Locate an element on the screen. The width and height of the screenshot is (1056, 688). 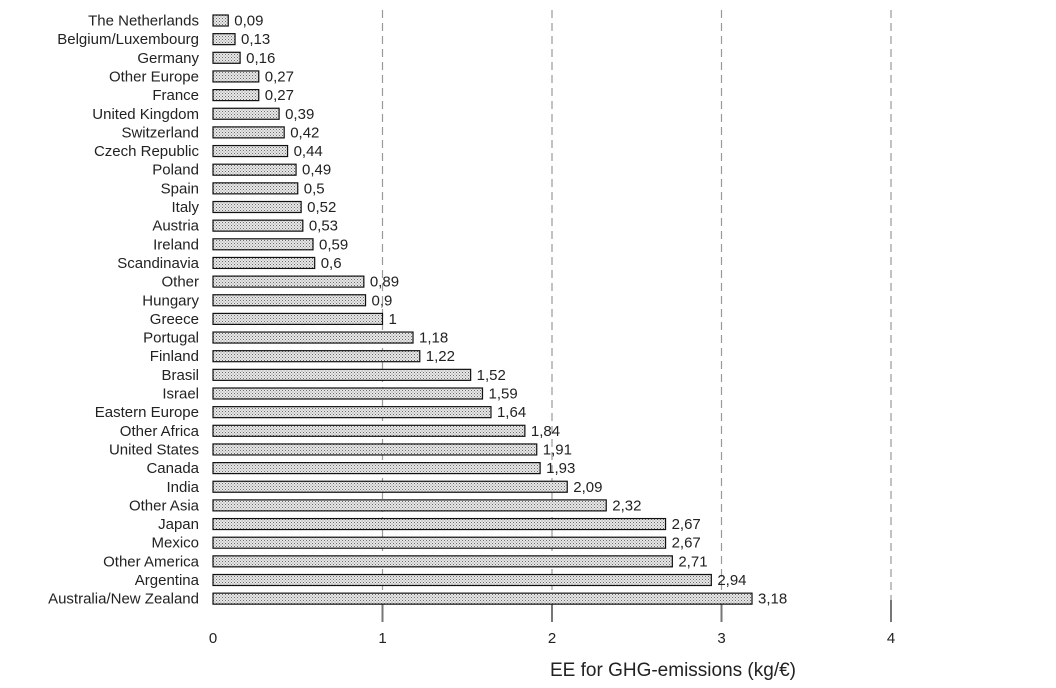
category-label: Finland is located at coordinates (174, 356).